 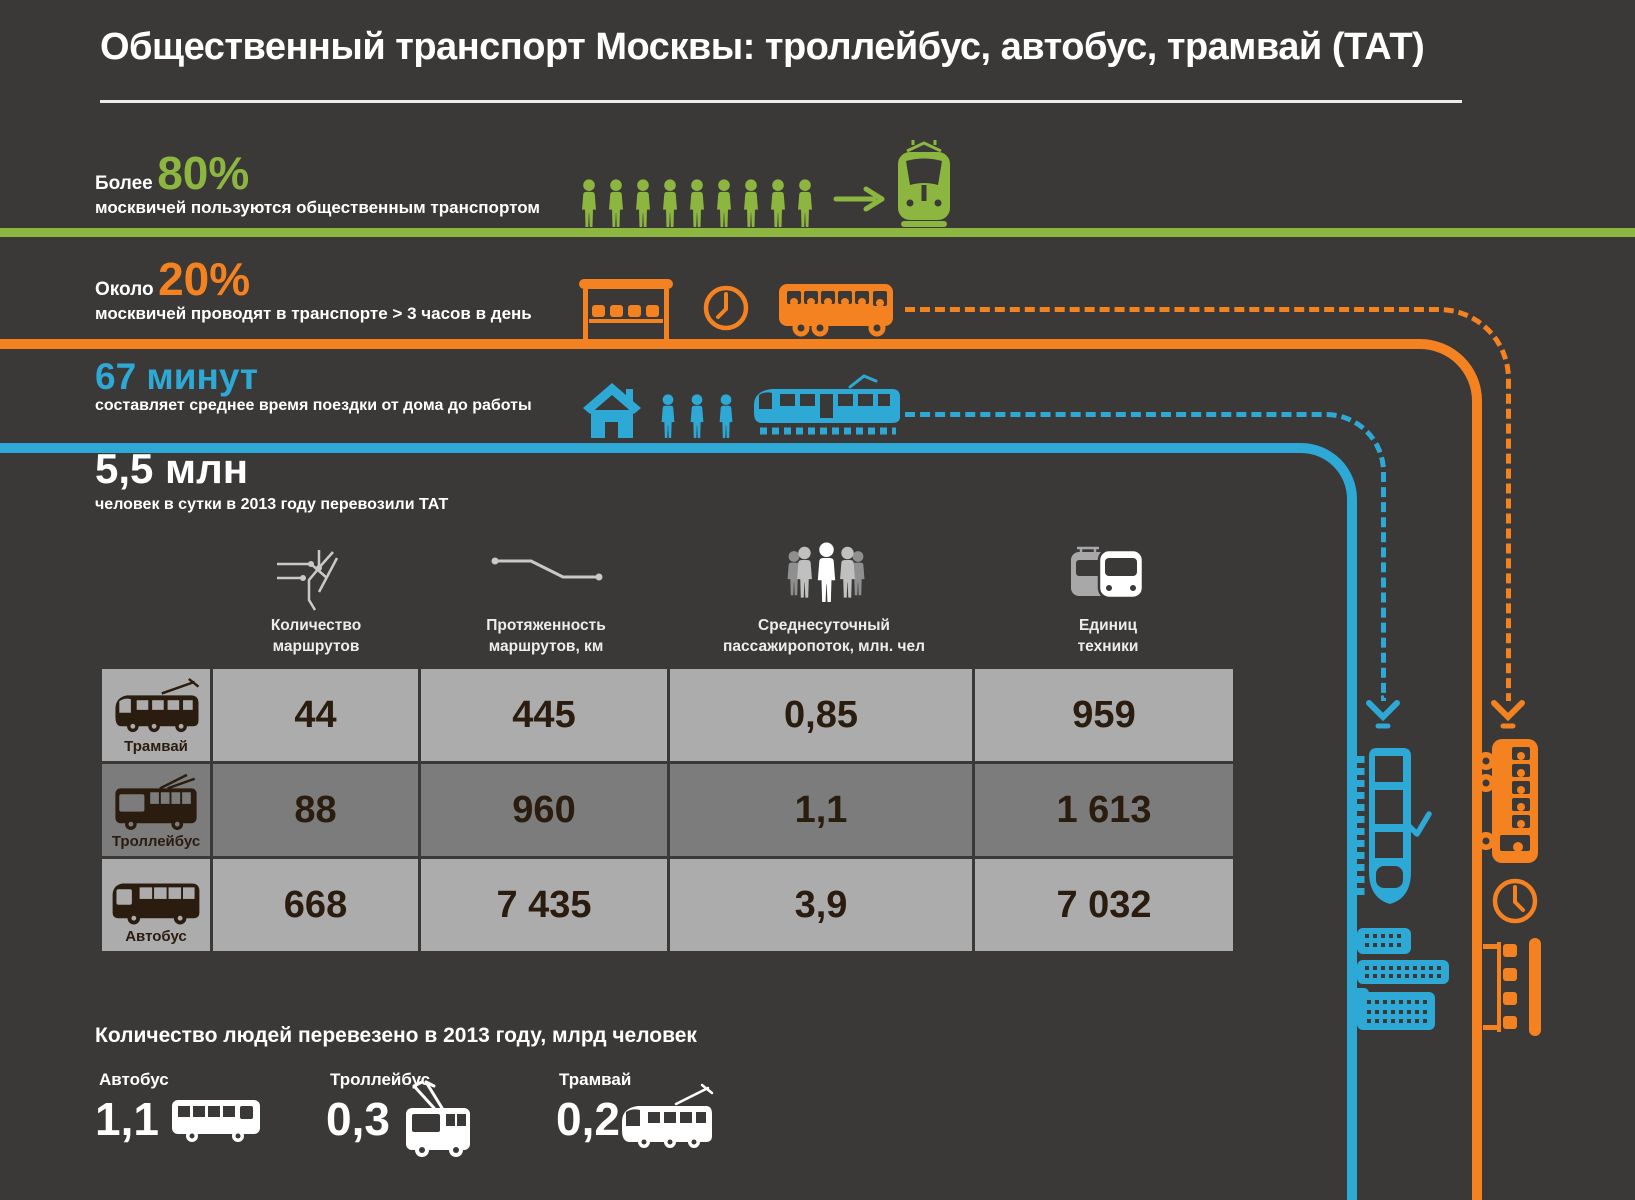 What do you see at coordinates (203, 173) in the screenshot?
I see `stat-value: 80%` at bounding box center [203, 173].